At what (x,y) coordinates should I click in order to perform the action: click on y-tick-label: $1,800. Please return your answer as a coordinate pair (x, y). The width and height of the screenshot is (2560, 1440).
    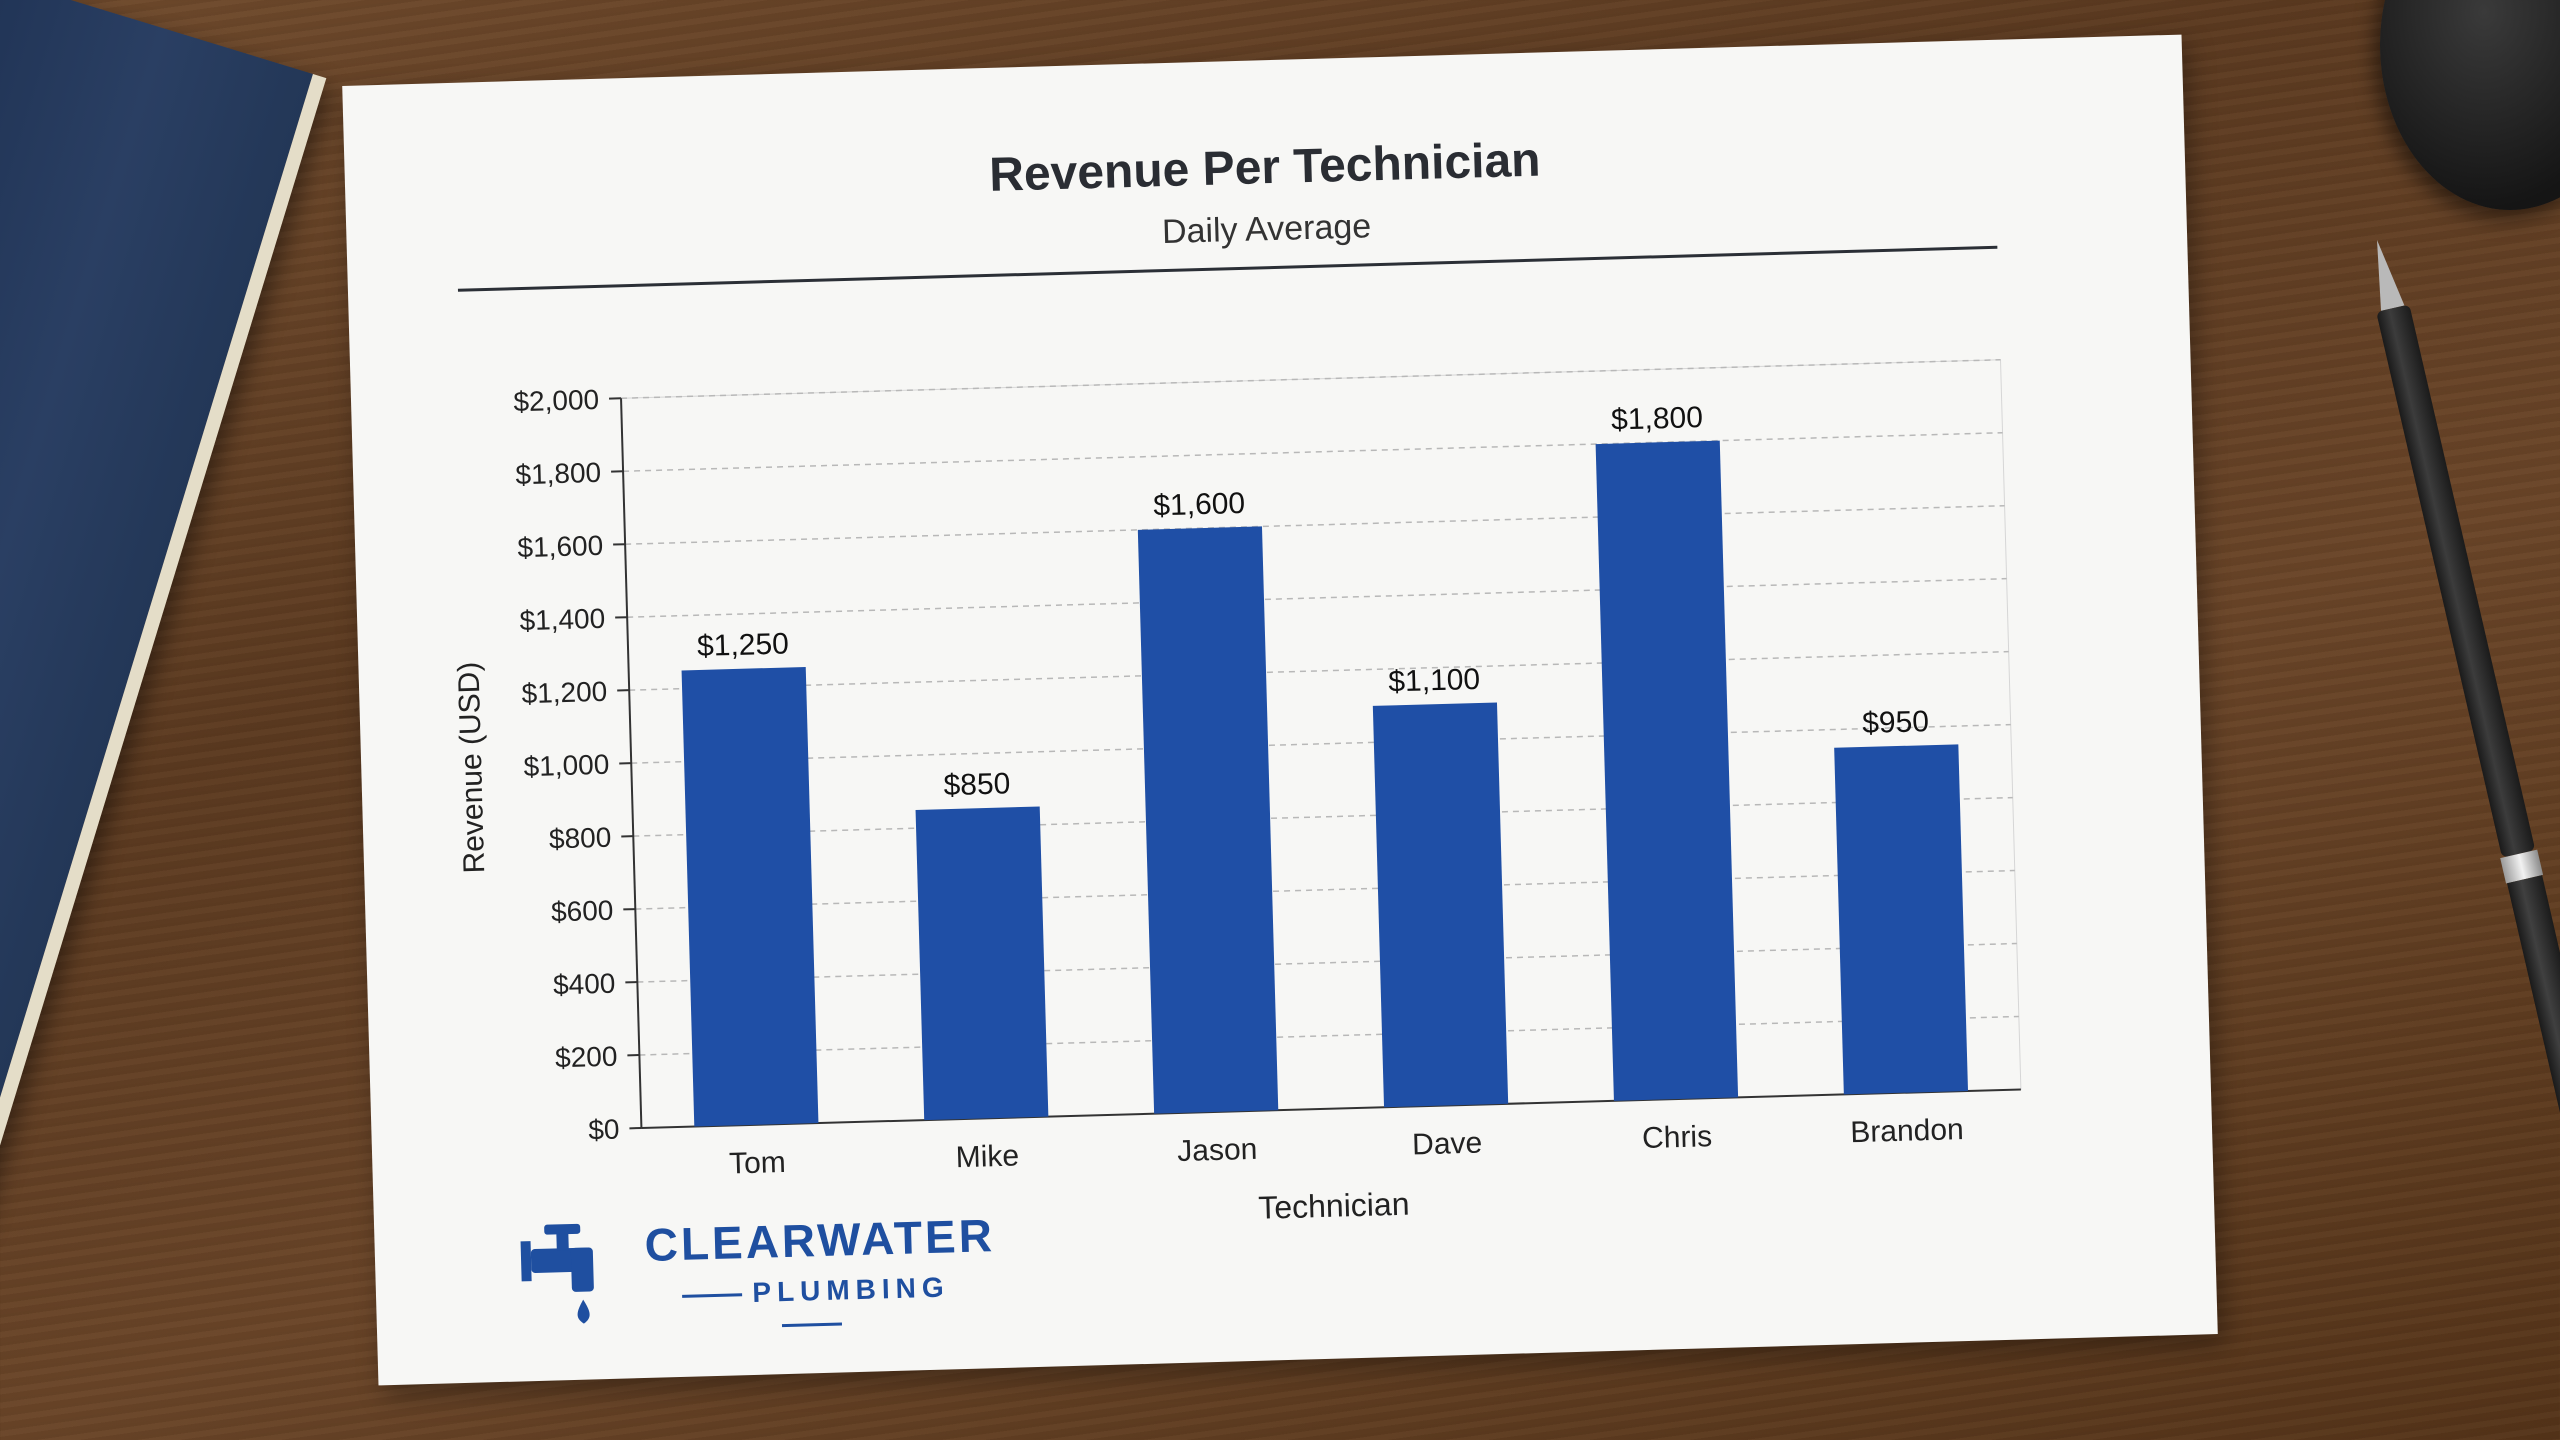
    Looking at the image, I should click on (558, 473).